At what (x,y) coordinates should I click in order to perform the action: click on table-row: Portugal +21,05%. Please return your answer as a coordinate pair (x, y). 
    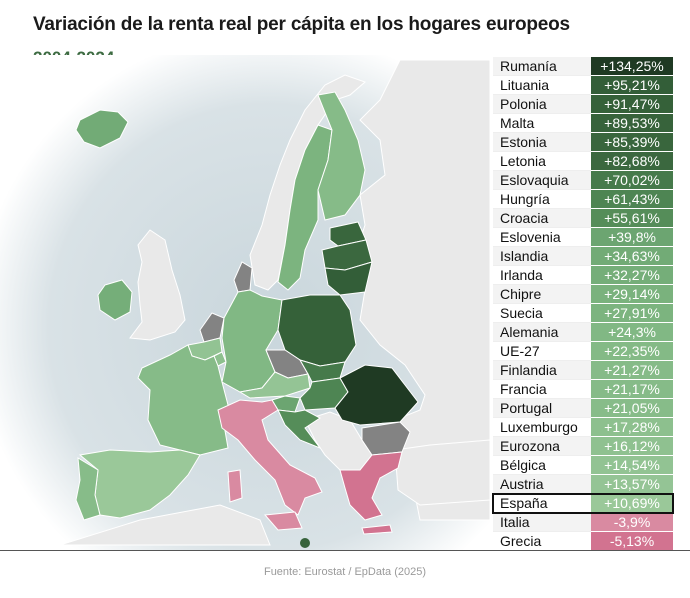
    Looking at the image, I should click on (583, 408).